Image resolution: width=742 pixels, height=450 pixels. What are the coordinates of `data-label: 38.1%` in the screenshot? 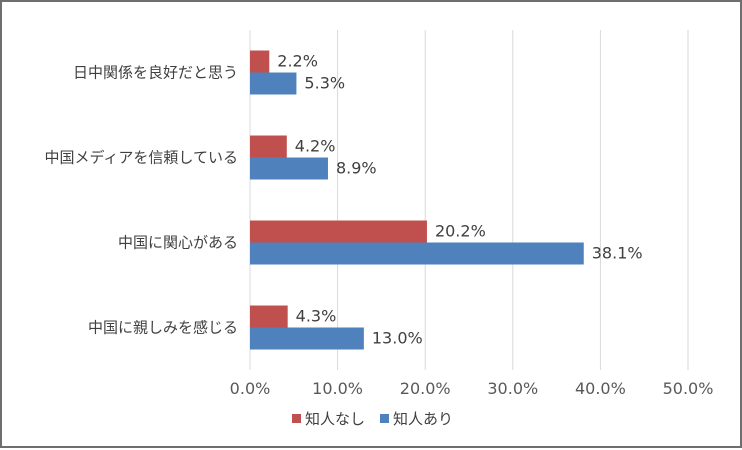 It's located at (617, 253).